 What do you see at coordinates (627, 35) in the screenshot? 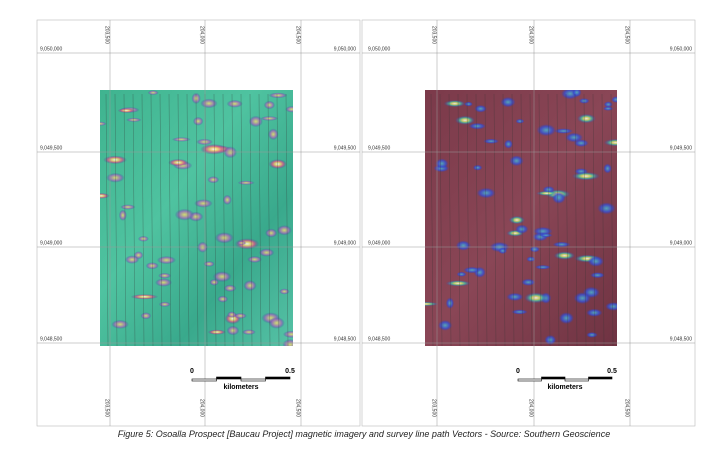
I see `easting-label: 204,500` at bounding box center [627, 35].